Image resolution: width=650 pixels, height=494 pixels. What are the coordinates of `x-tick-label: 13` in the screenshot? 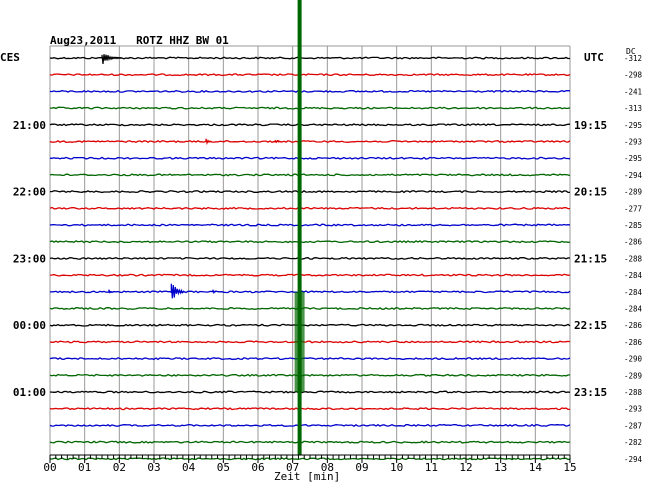 It's located at (500, 467).